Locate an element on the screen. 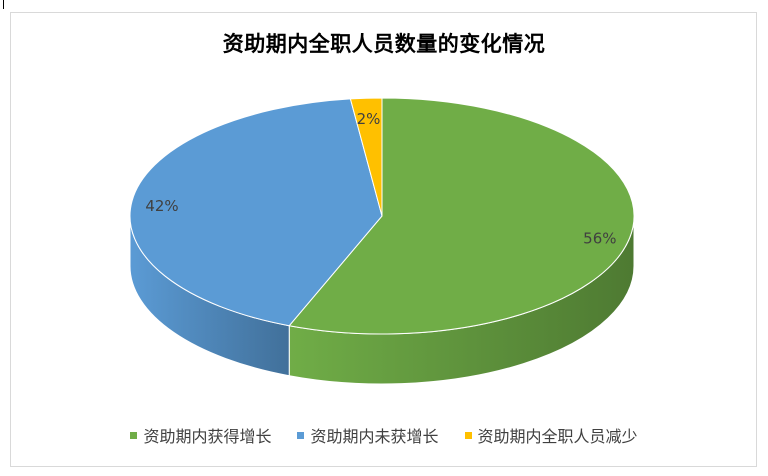  chart-title: 资助期内全职人员数量的变化情况 is located at coordinates (384, 44).